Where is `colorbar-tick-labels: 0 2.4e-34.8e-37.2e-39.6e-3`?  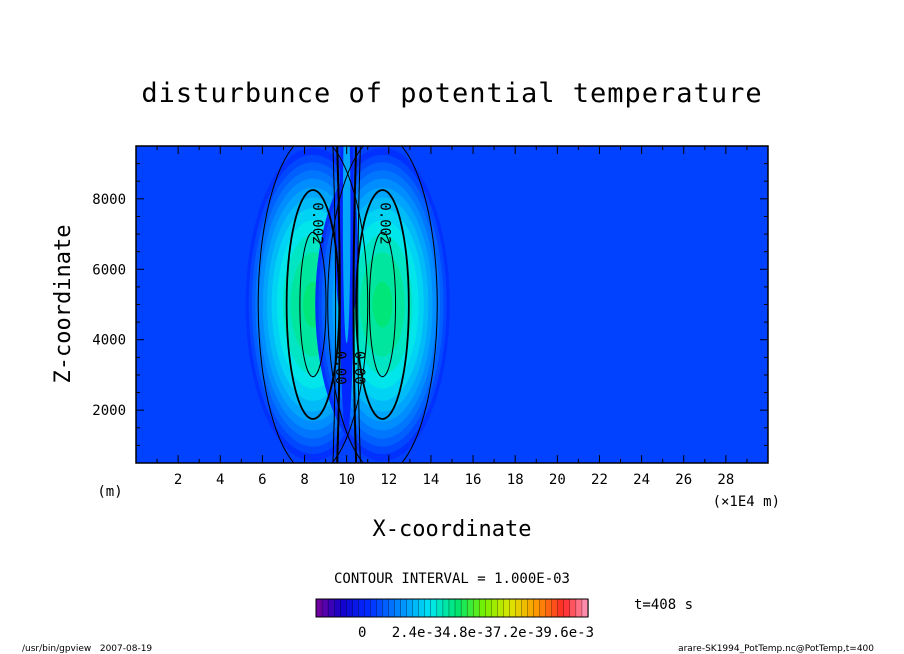 colorbar-tick-labels: 0 2.4e-34.8e-37.2e-39.6e-3 is located at coordinates (476, 633).